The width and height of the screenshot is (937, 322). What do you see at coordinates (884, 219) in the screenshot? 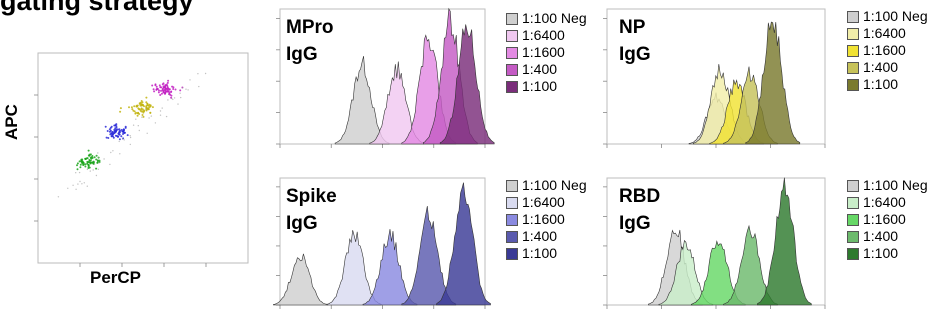
I see `legend-label: 1:1600` at bounding box center [884, 219].